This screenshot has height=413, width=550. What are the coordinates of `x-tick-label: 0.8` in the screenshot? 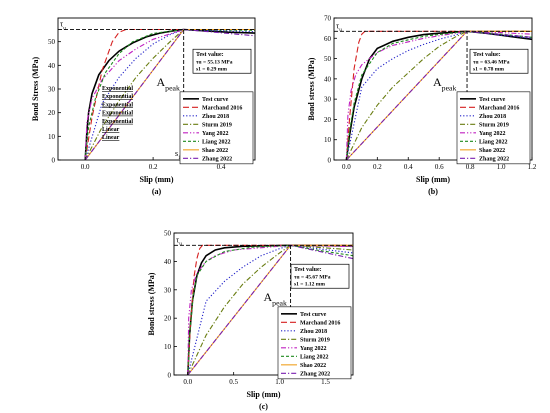 It's located at (470, 167).